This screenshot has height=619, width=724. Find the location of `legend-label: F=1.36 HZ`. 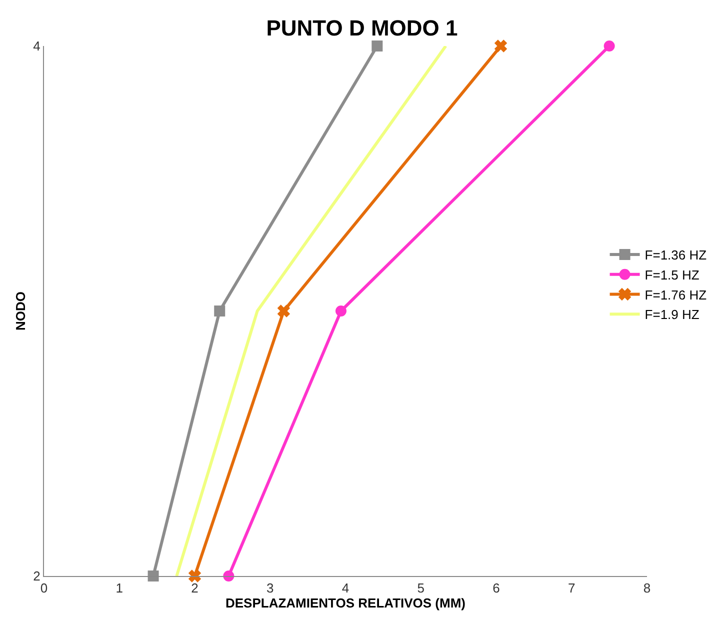

legend-label: F=1.36 HZ is located at coordinates (675, 255).